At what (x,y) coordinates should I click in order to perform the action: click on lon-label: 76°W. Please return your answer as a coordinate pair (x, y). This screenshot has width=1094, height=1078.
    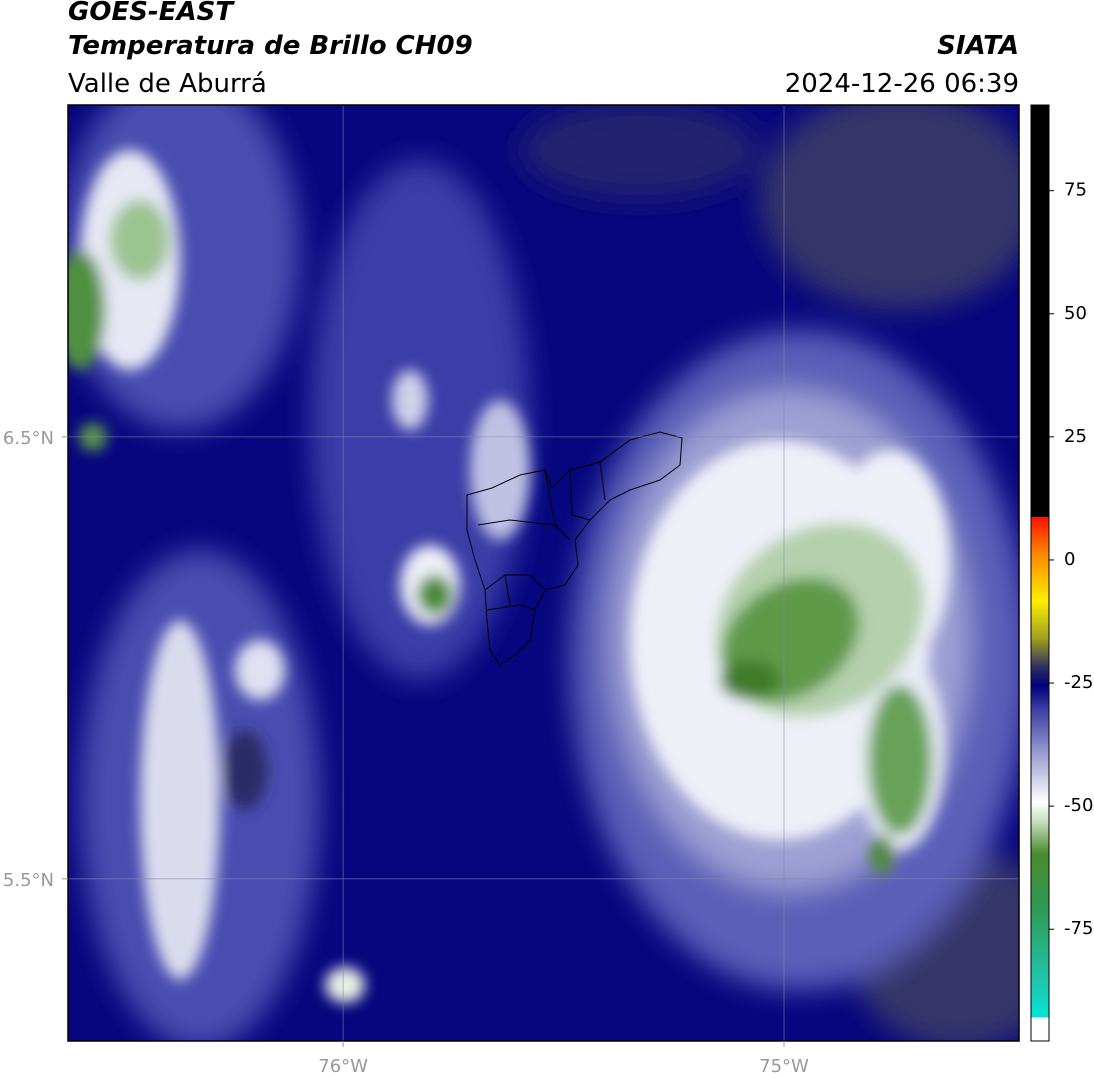
    Looking at the image, I should click on (343, 1066).